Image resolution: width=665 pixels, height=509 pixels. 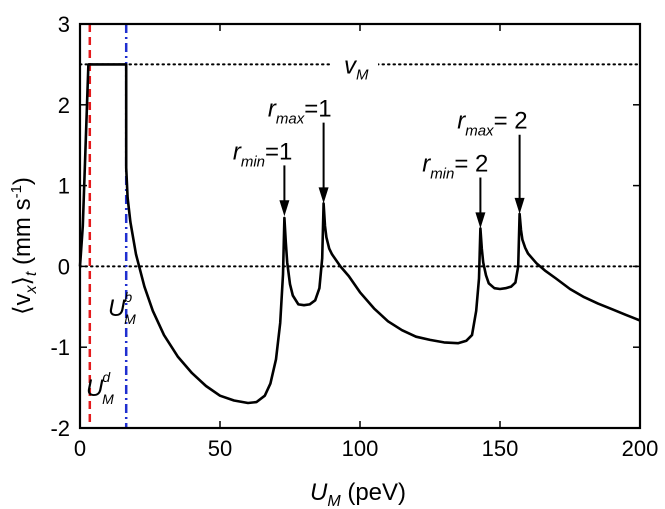 I want to click on x-axis-label: UM (peV), so click(x=358, y=494).